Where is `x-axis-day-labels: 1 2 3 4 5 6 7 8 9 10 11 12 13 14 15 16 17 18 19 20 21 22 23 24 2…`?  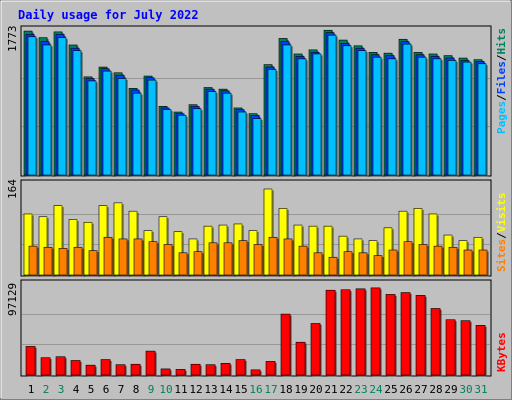
x-axis-day-labels: 1 2 3 4 5 6 7 8 9 10 11 12 13 14 15 16 17 18 19 20 21 22 23 24 2… is located at coordinates (258, 389).